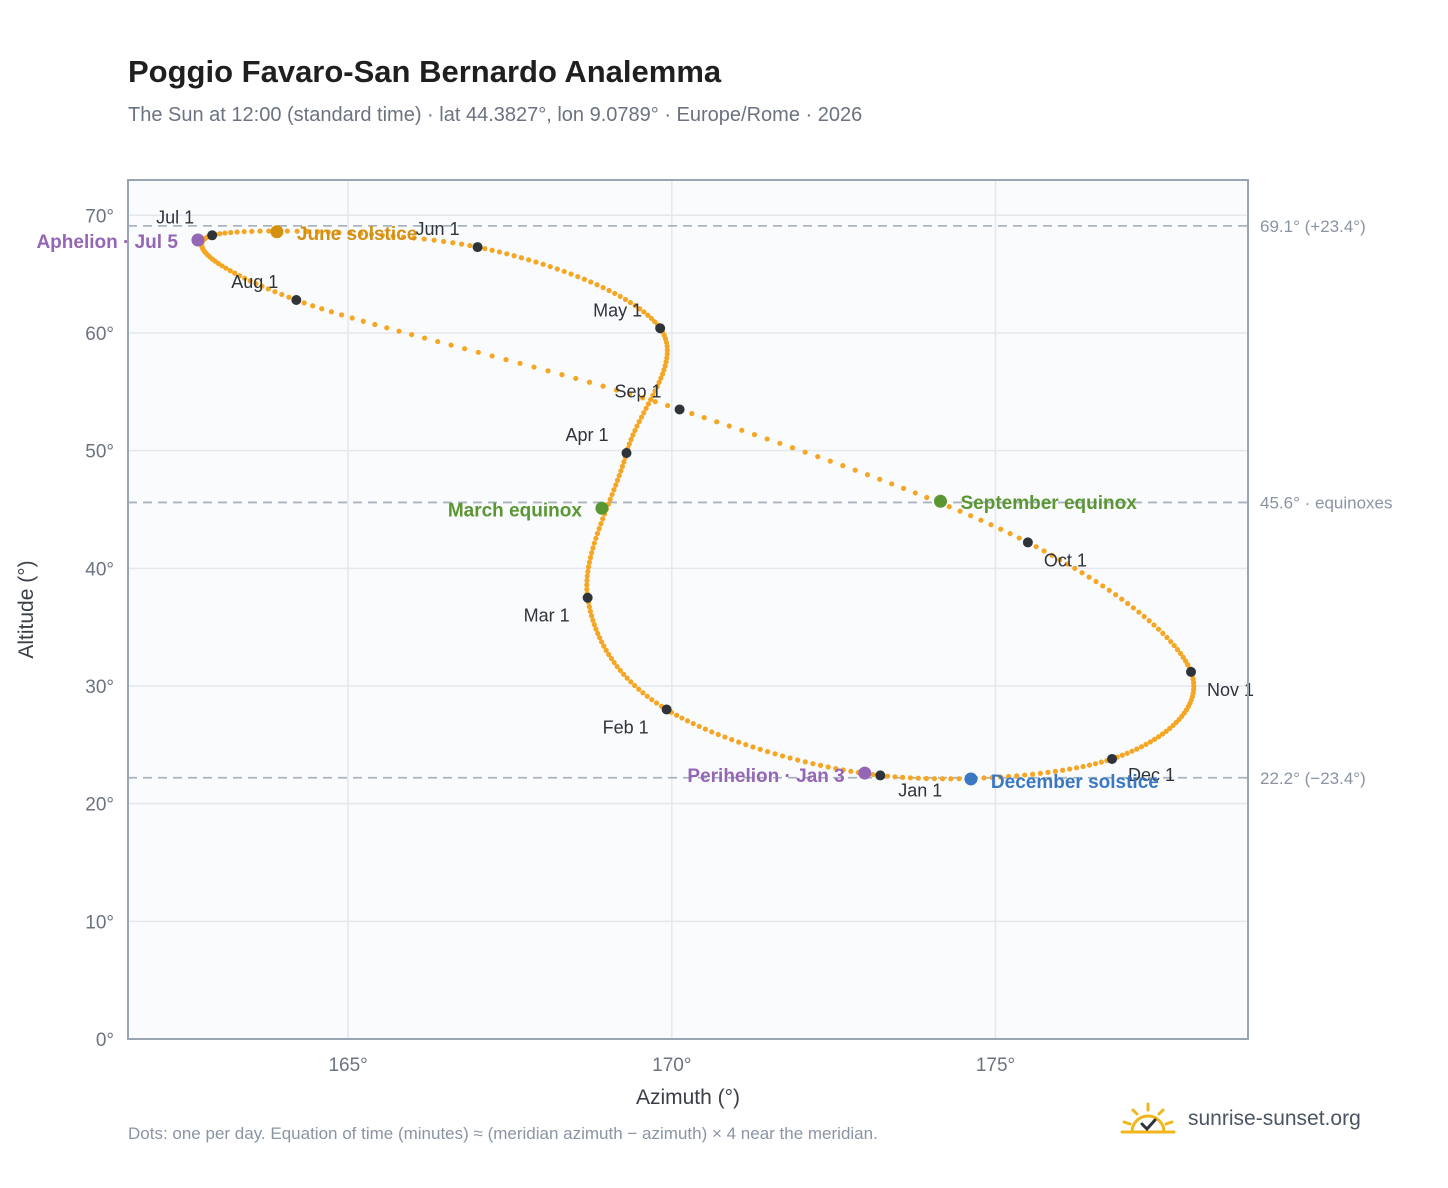 Image resolution: width=1448 pixels, height=1188 pixels. I want to click on y-axis-ticks: 0° 10° 20° 30° 40° 50° 60° 70°, so click(99, 628).